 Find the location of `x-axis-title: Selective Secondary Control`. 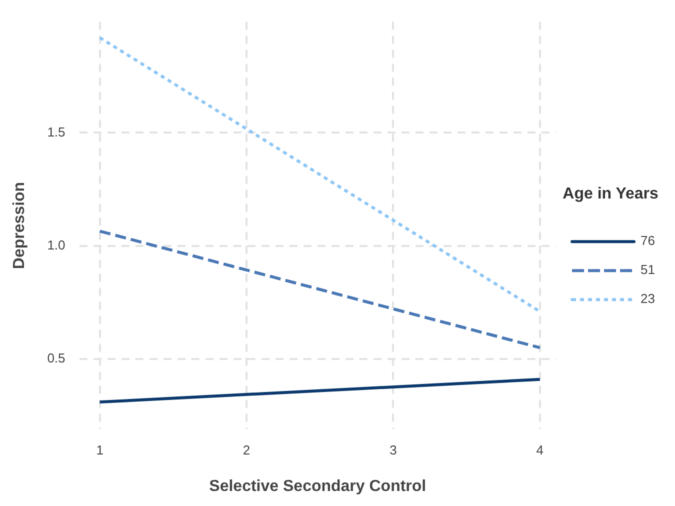

x-axis-title: Selective Secondary Control is located at coordinates (317, 486).